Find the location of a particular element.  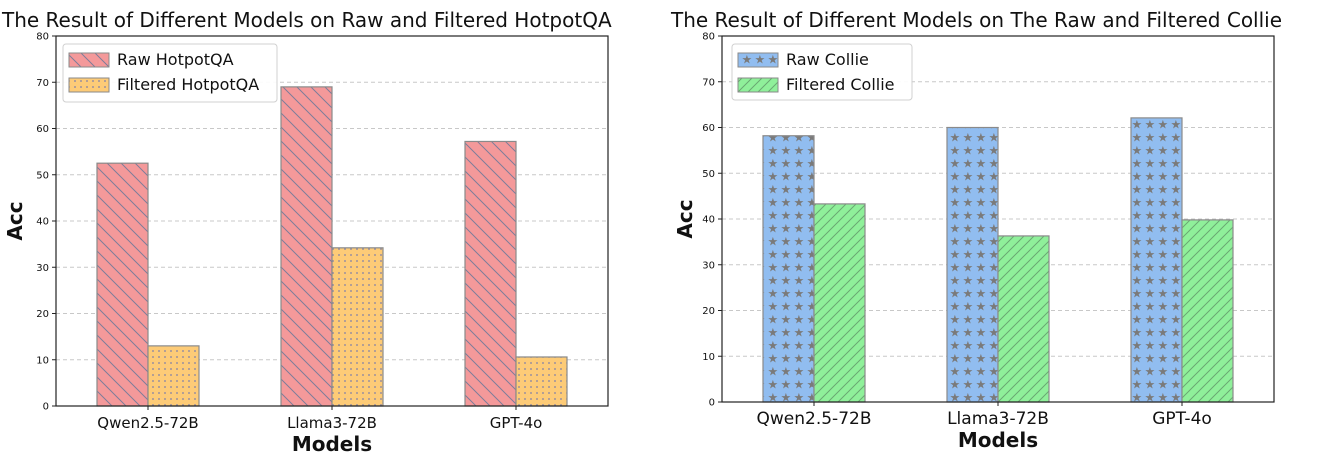

legend: Raw HotpotQA Filtered HotpotQA is located at coordinates (170, 73).